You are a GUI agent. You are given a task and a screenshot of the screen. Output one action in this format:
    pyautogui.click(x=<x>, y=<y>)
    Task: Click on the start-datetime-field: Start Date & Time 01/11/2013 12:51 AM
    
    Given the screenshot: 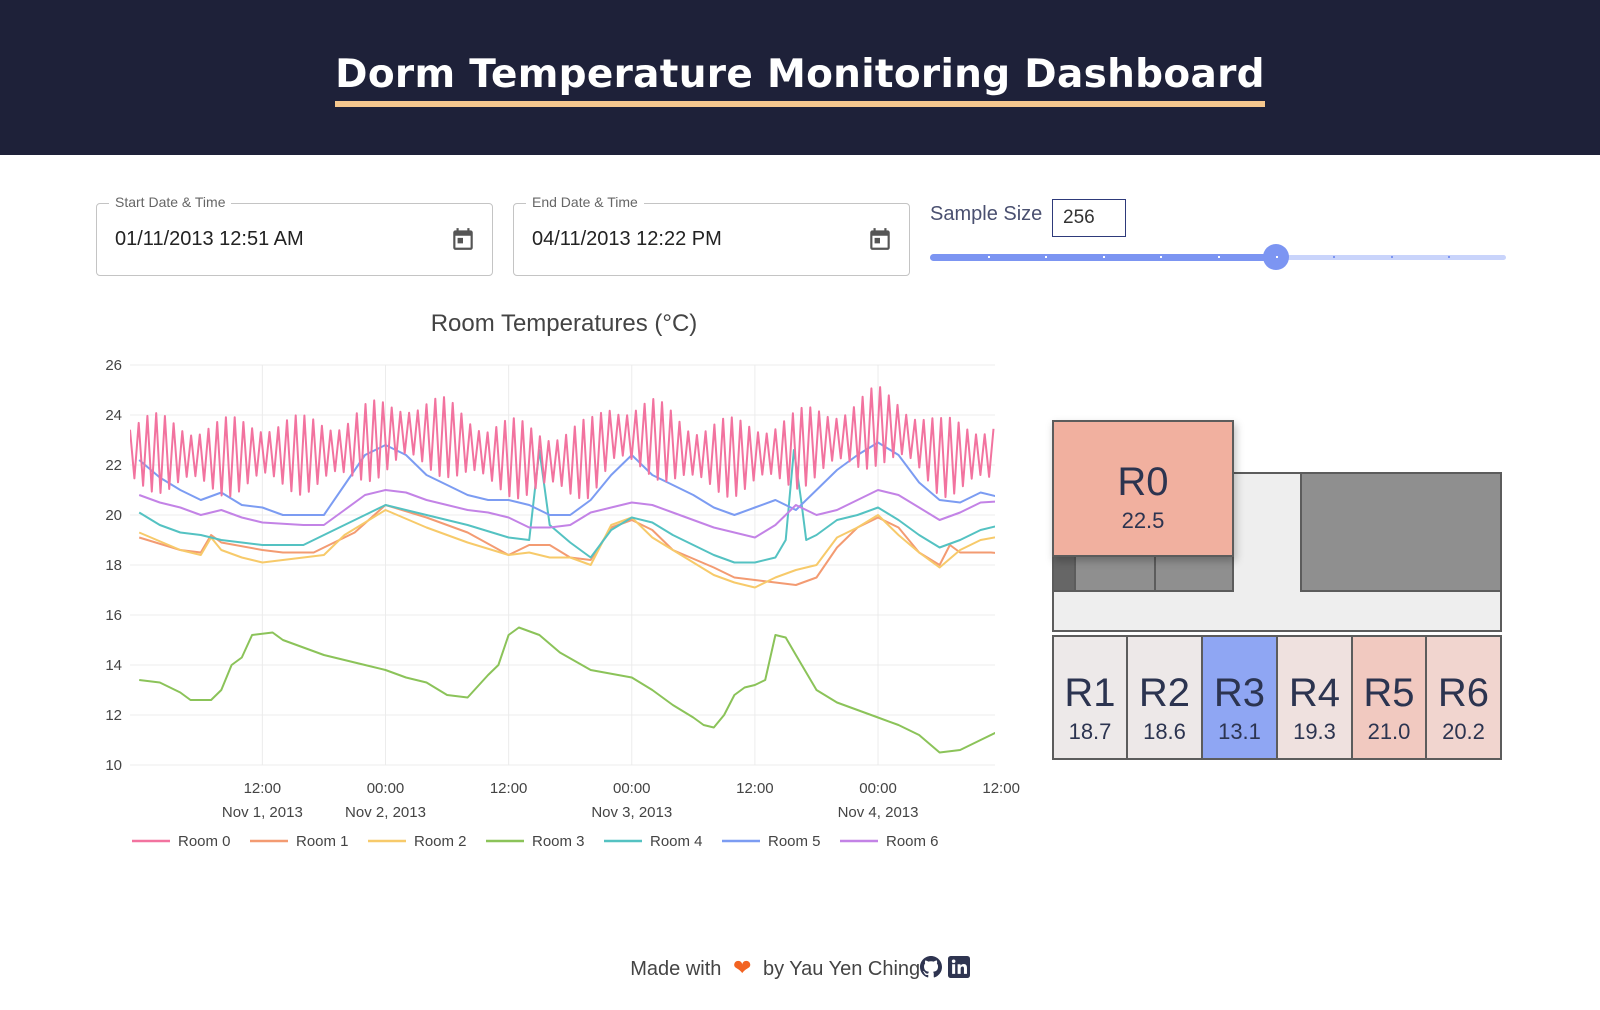 What is the action you would take?
    pyautogui.click(x=294, y=235)
    